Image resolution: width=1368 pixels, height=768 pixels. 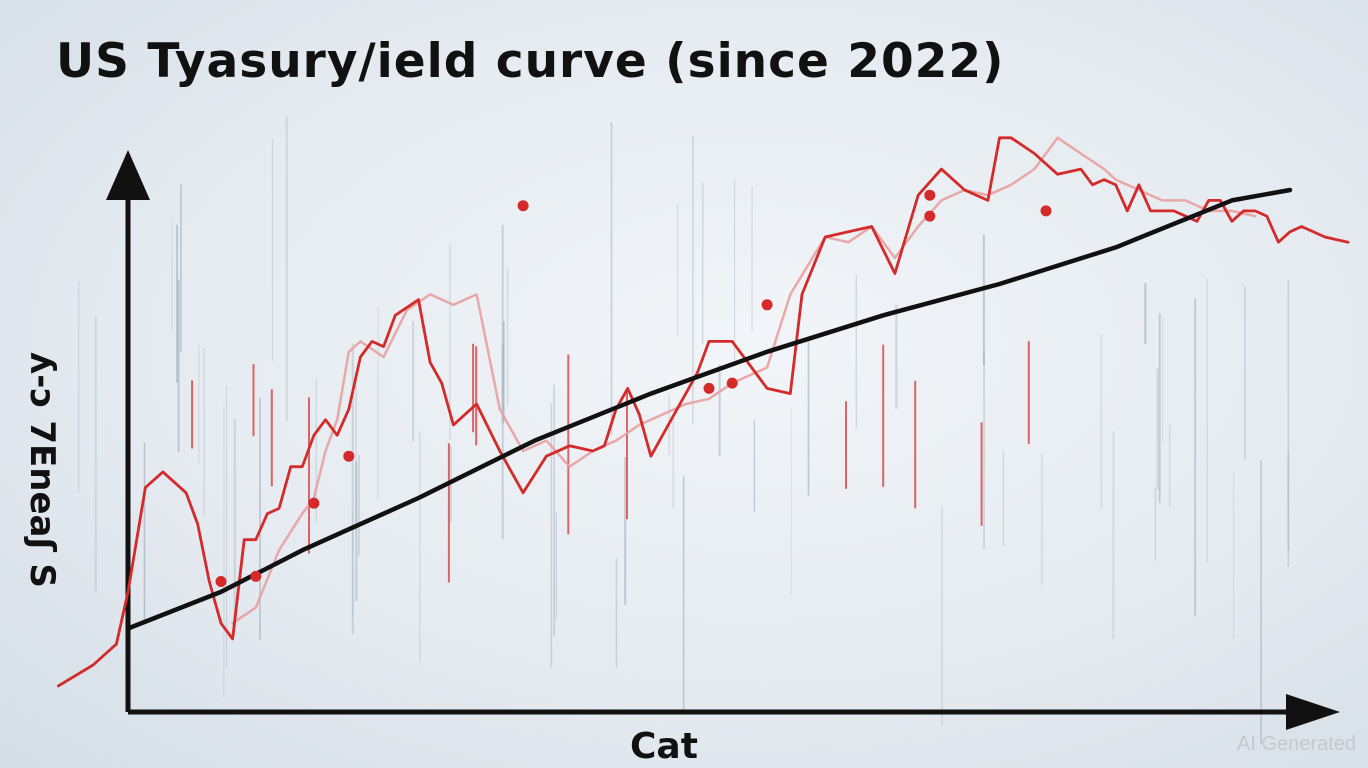 What do you see at coordinates (530, 61) in the screenshot?
I see `chart-title: US Tyasury/ield curve (since 2022)` at bounding box center [530, 61].